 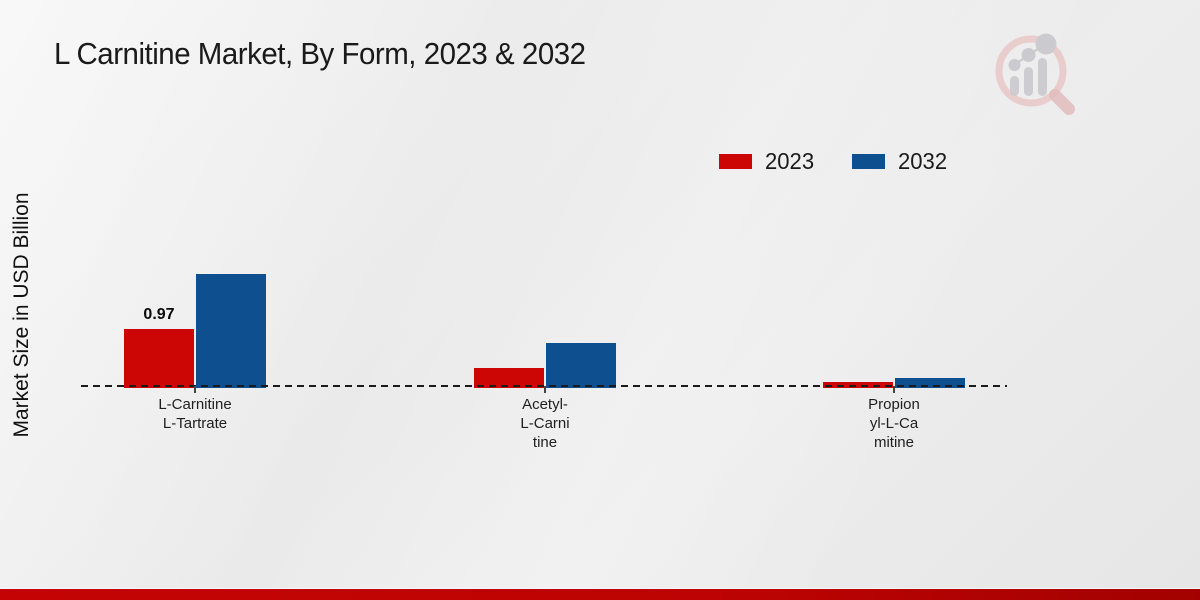 I want to click on legend-swatch-2023, so click(x=735, y=161).